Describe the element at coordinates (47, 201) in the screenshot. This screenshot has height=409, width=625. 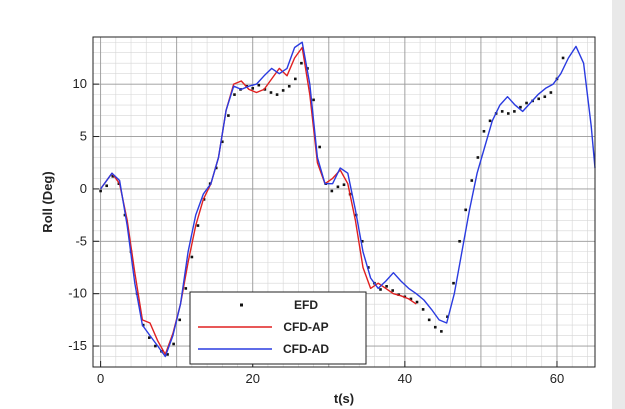
I see `y-axis-title: Roll (Deg)` at that location.